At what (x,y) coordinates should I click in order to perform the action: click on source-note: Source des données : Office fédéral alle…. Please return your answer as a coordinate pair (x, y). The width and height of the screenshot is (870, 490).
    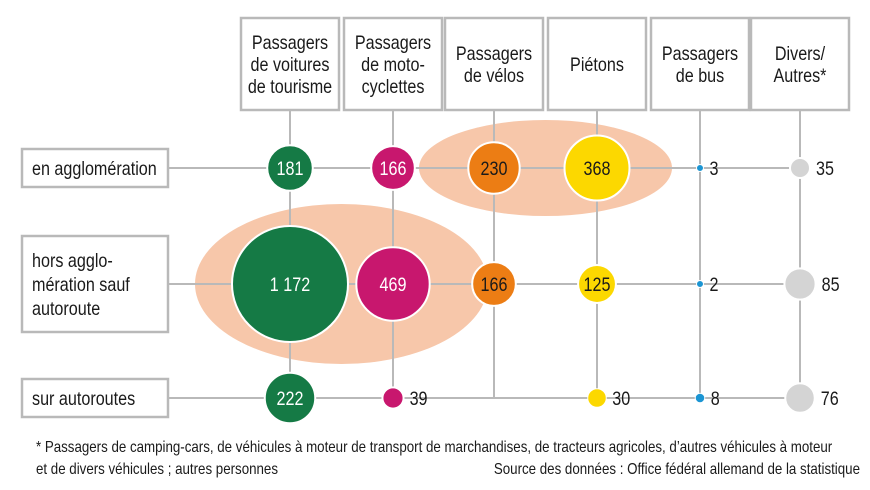
    Looking at the image, I should click on (677, 469).